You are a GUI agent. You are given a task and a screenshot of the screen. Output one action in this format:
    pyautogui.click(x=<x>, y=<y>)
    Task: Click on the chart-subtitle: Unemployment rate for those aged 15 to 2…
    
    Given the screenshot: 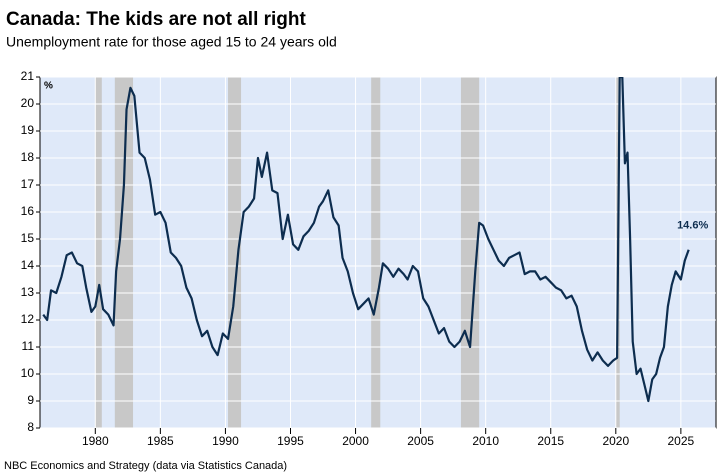 What is the action you would take?
    pyautogui.click(x=171, y=42)
    